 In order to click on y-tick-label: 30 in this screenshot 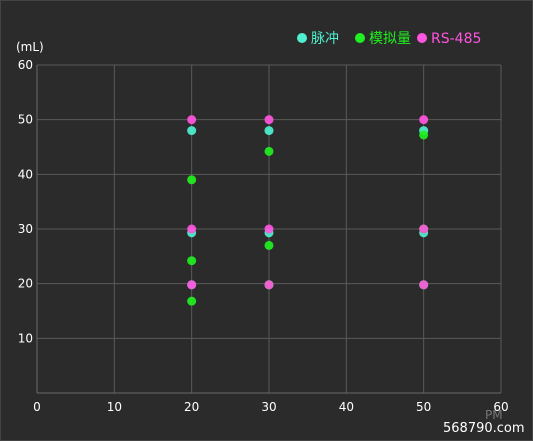, I will do `click(25, 229)`.